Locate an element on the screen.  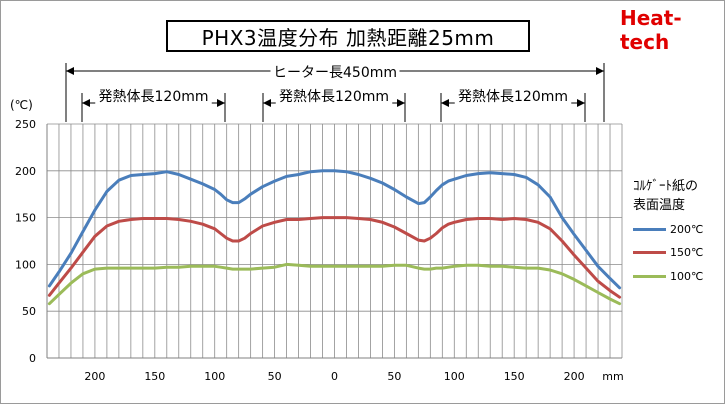
y-tick-label: 100 is located at coordinates (25, 264).